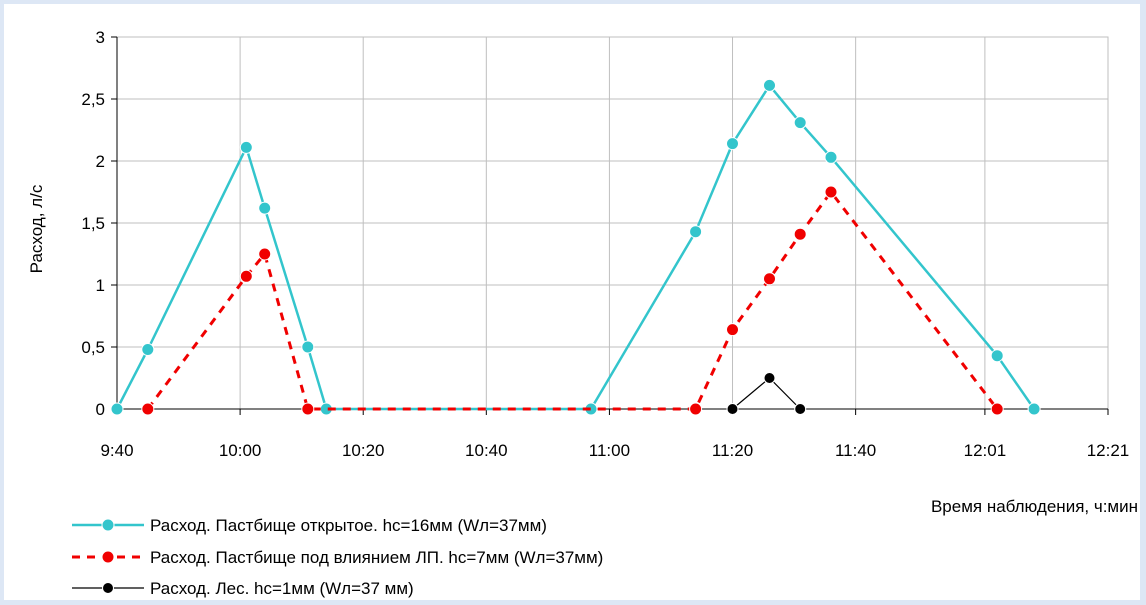  What do you see at coordinates (1108, 450) in the screenshot?
I see `x-tick-label: 12:21` at bounding box center [1108, 450].